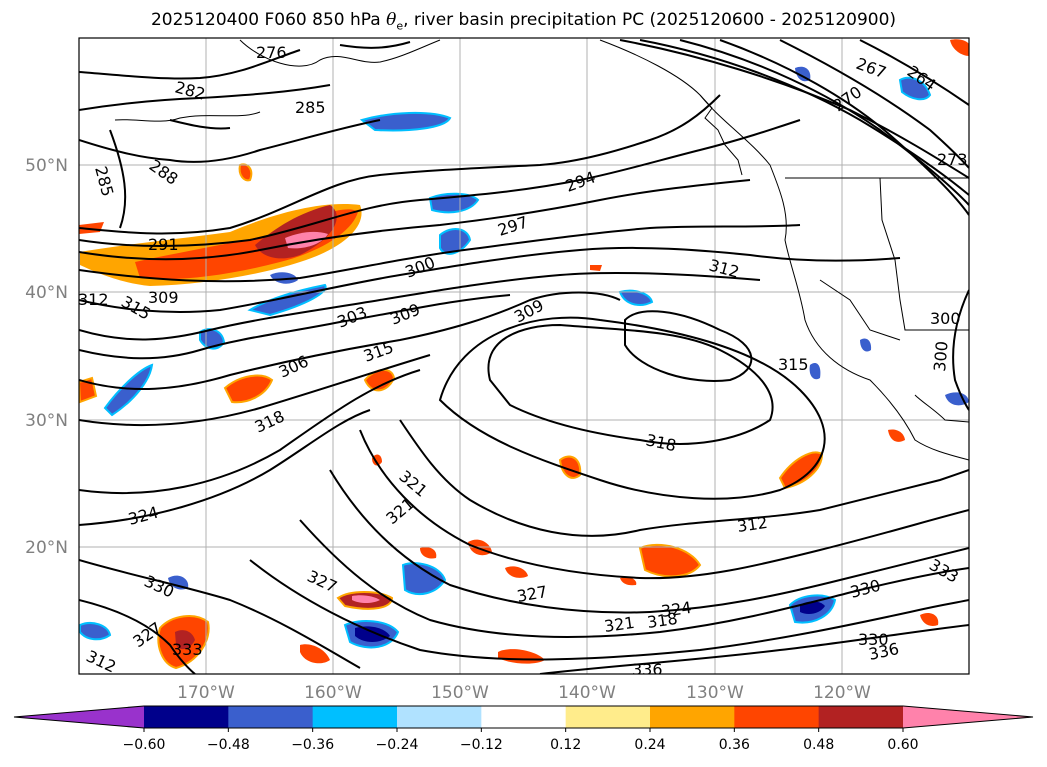 The image size is (1047, 767). What do you see at coordinates (619, 624) in the screenshot?
I see `contour-label: 321` at bounding box center [619, 624].